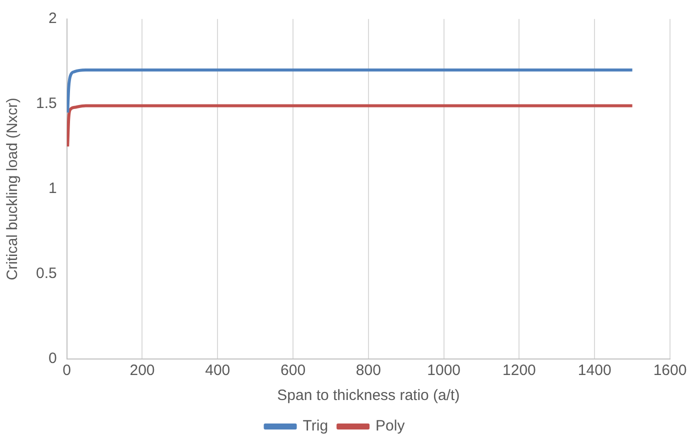 This screenshot has height=444, width=695. What do you see at coordinates (519, 371) in the screenshot?
I see `x-tick-label: 1200` at bounding box center [519, 371].